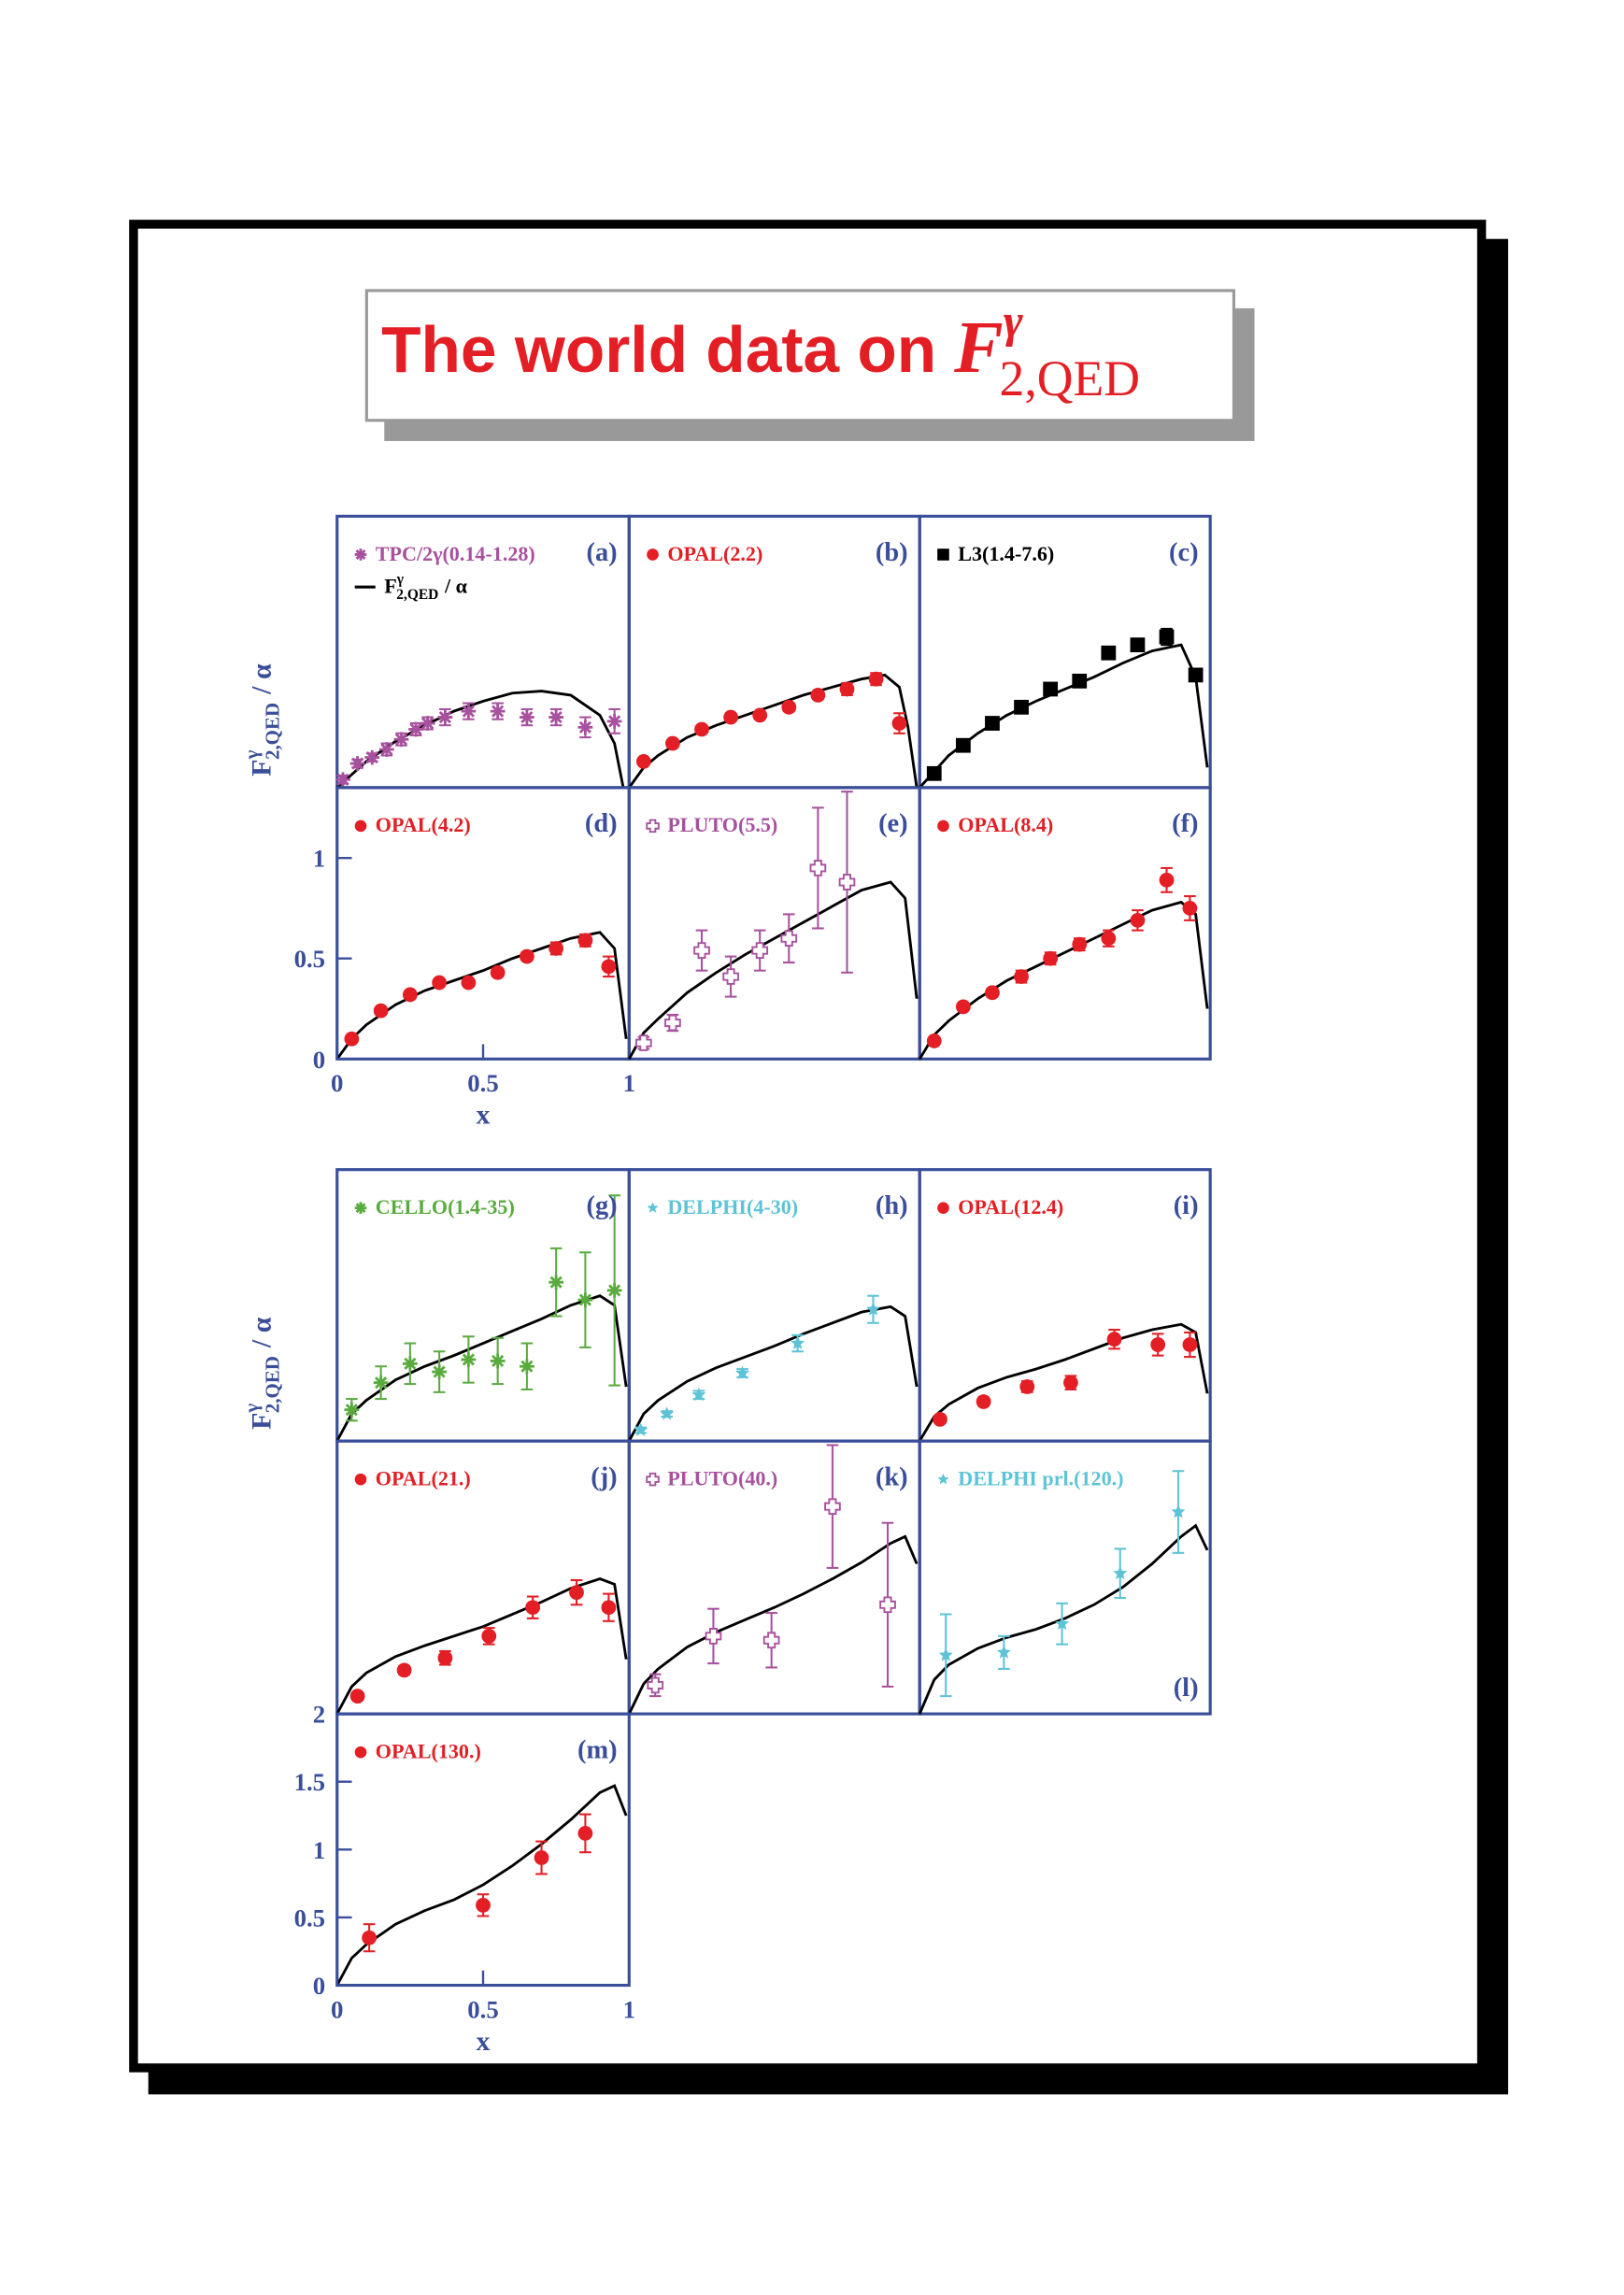  I want to click on legend-label: OPAL(12.4), so click(1010, 1207).